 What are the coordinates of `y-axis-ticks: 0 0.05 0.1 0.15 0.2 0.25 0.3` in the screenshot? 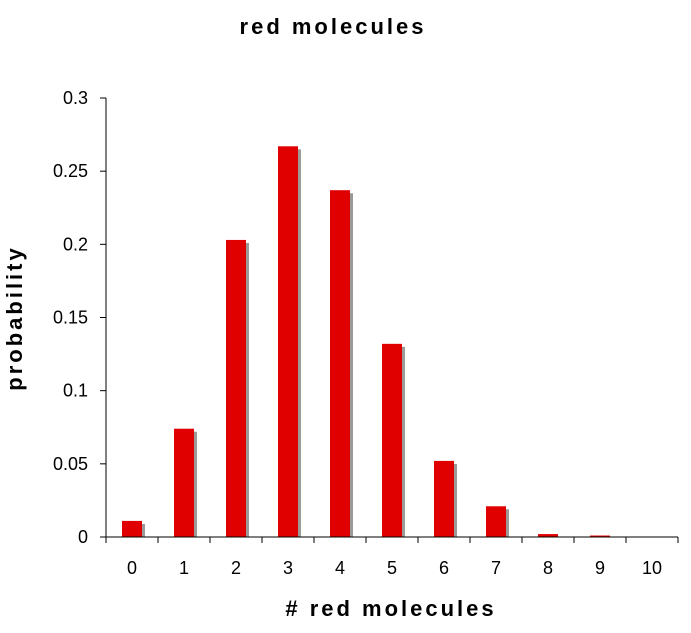 It's located at (79, 317).